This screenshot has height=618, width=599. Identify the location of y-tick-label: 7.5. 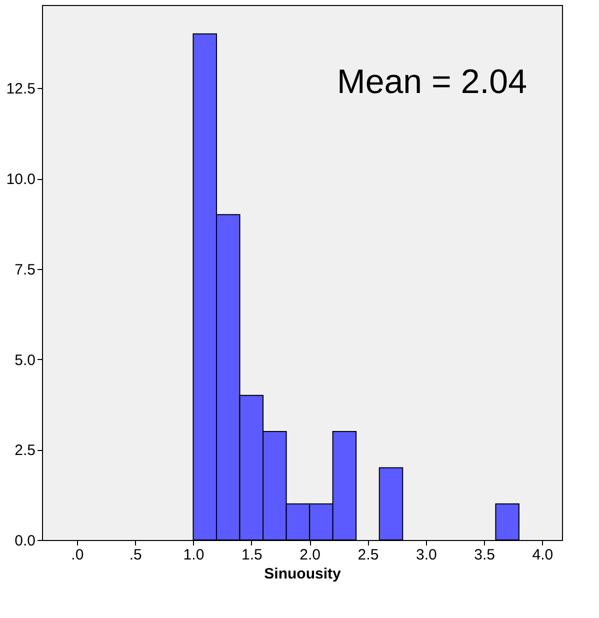
(25, 269).